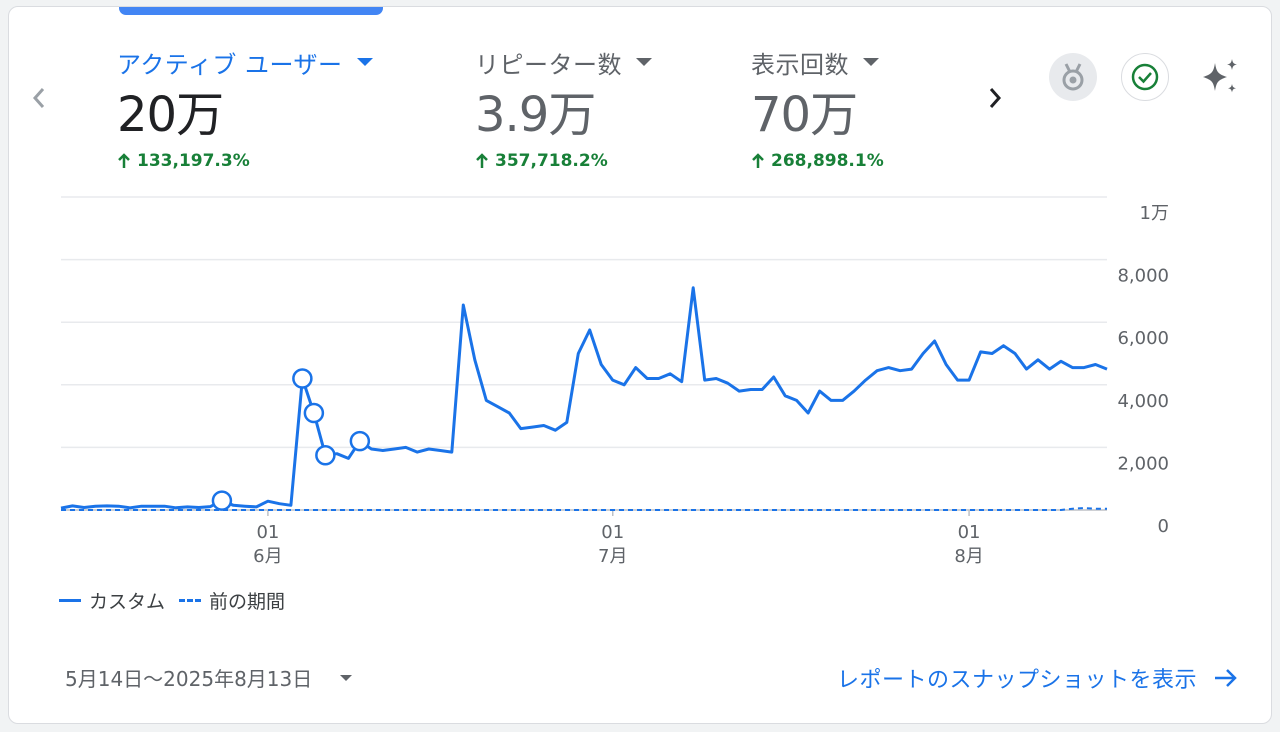 Image resolution: width=1280 pixels, height=732 pixels. I want to click on metric-views: 表示回数 70万 268,898.1%, so click(817, 122).